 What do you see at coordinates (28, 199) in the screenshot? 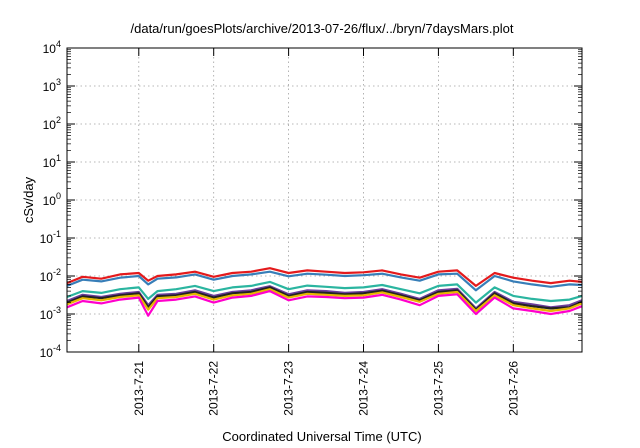
I see `y-axis-label: cSv/day` at bounding box center [28, 199].